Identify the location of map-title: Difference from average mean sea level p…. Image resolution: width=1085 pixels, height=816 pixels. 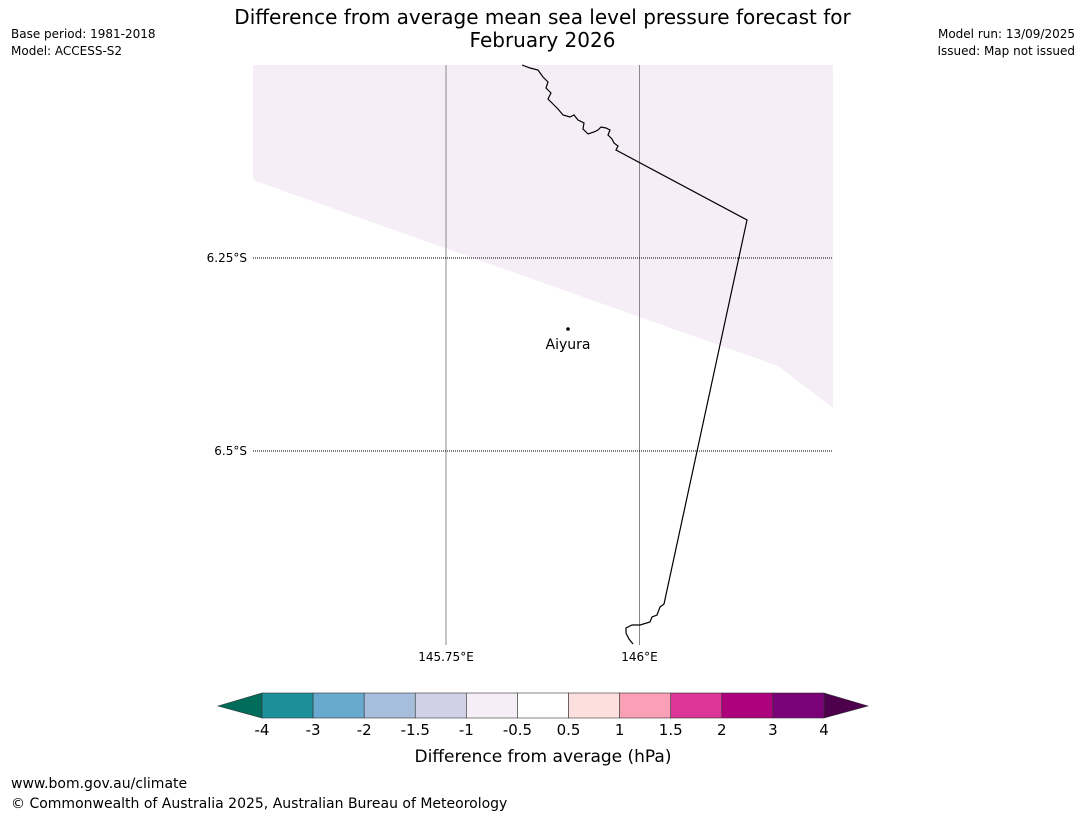
(542, 29).